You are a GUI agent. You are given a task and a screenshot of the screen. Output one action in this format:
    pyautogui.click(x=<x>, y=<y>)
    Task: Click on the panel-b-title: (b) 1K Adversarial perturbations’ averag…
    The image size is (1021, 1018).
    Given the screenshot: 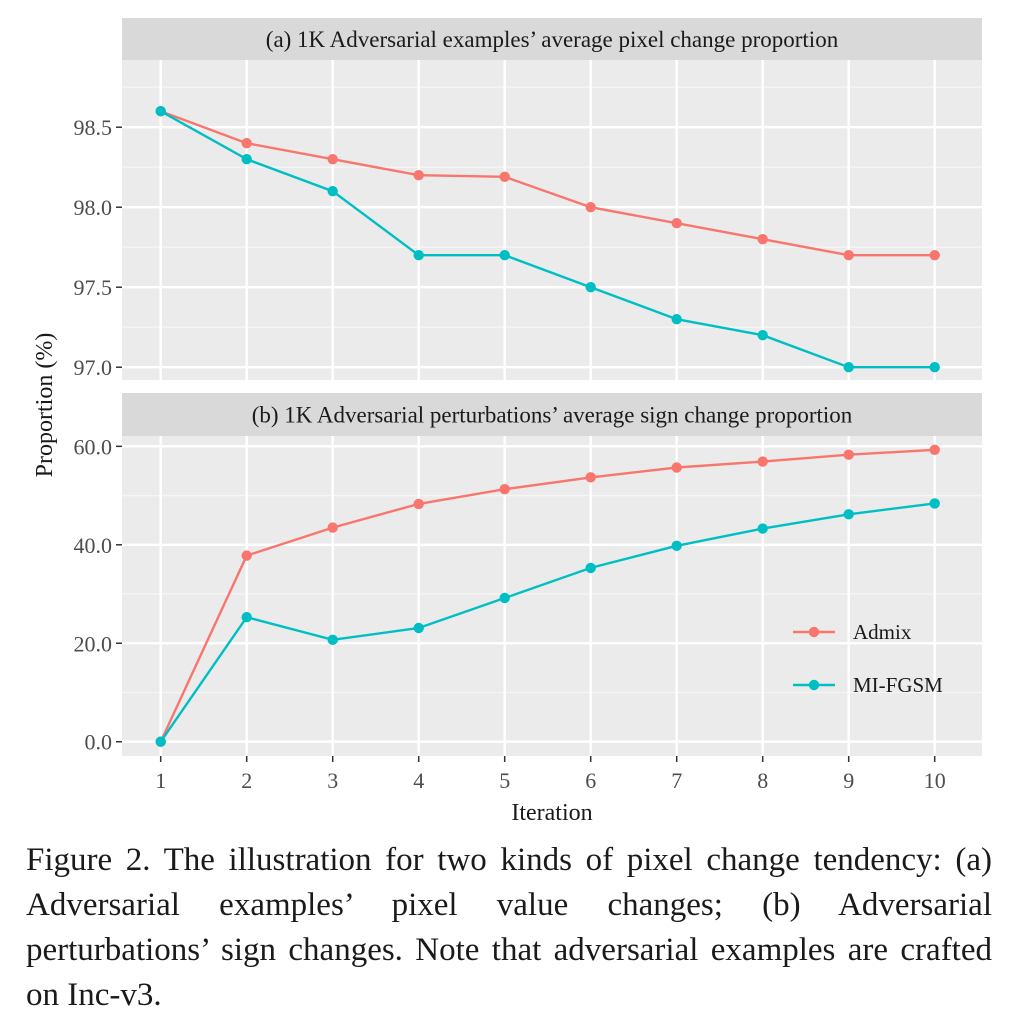 What is the action you would take?
    pyautogui.click(x=552, y=415)
    